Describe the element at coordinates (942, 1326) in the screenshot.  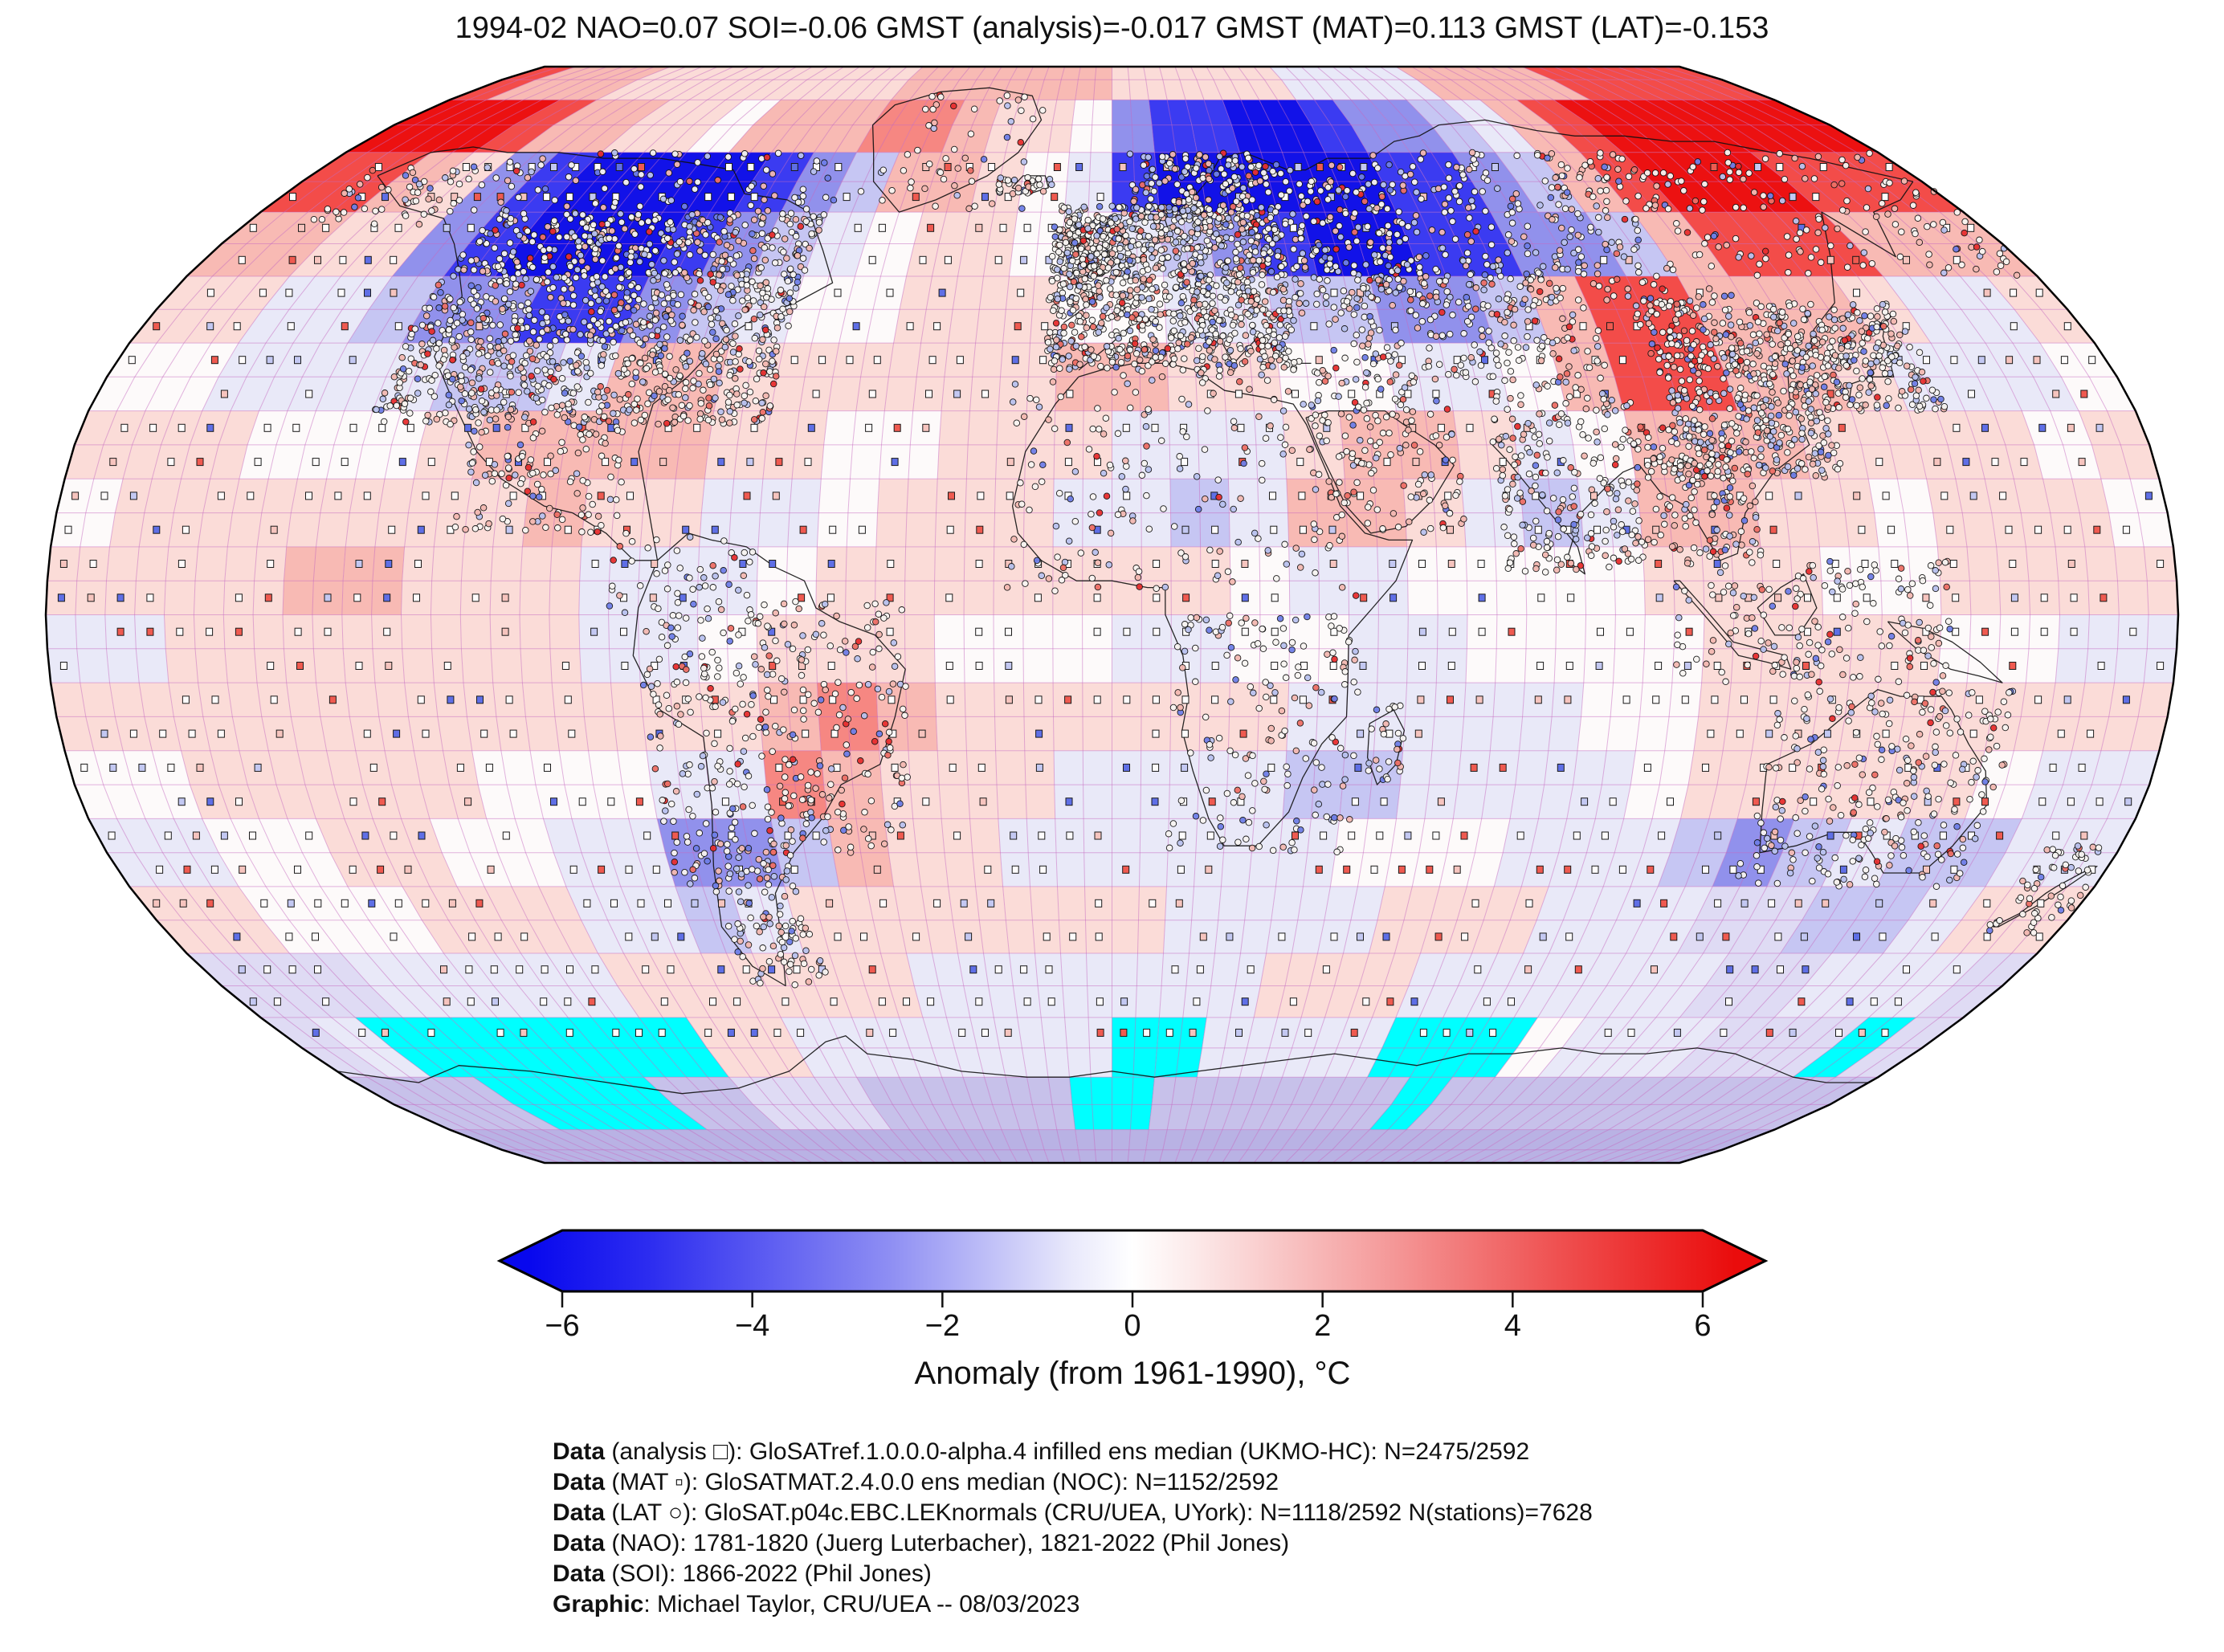
I see `colorbar-tick-label: −2` at that location.